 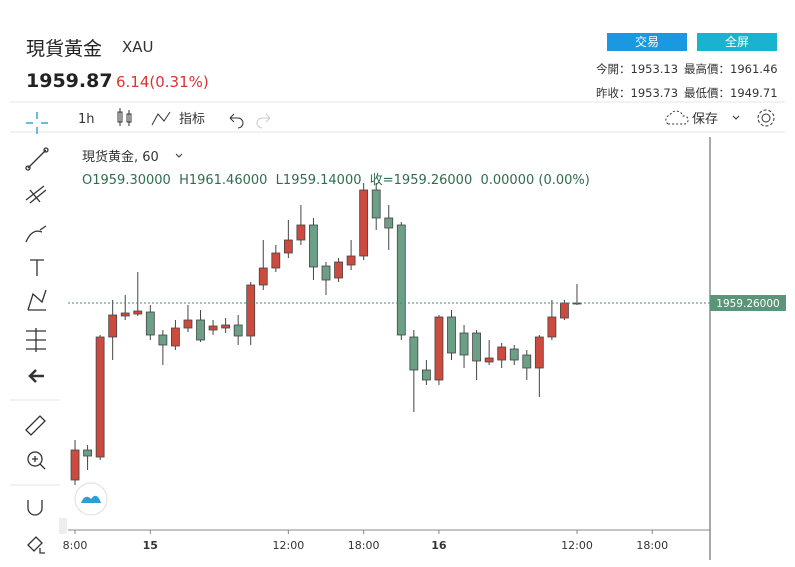 I want to click on stat-value: 1961.46, so click(x=754, y=69).